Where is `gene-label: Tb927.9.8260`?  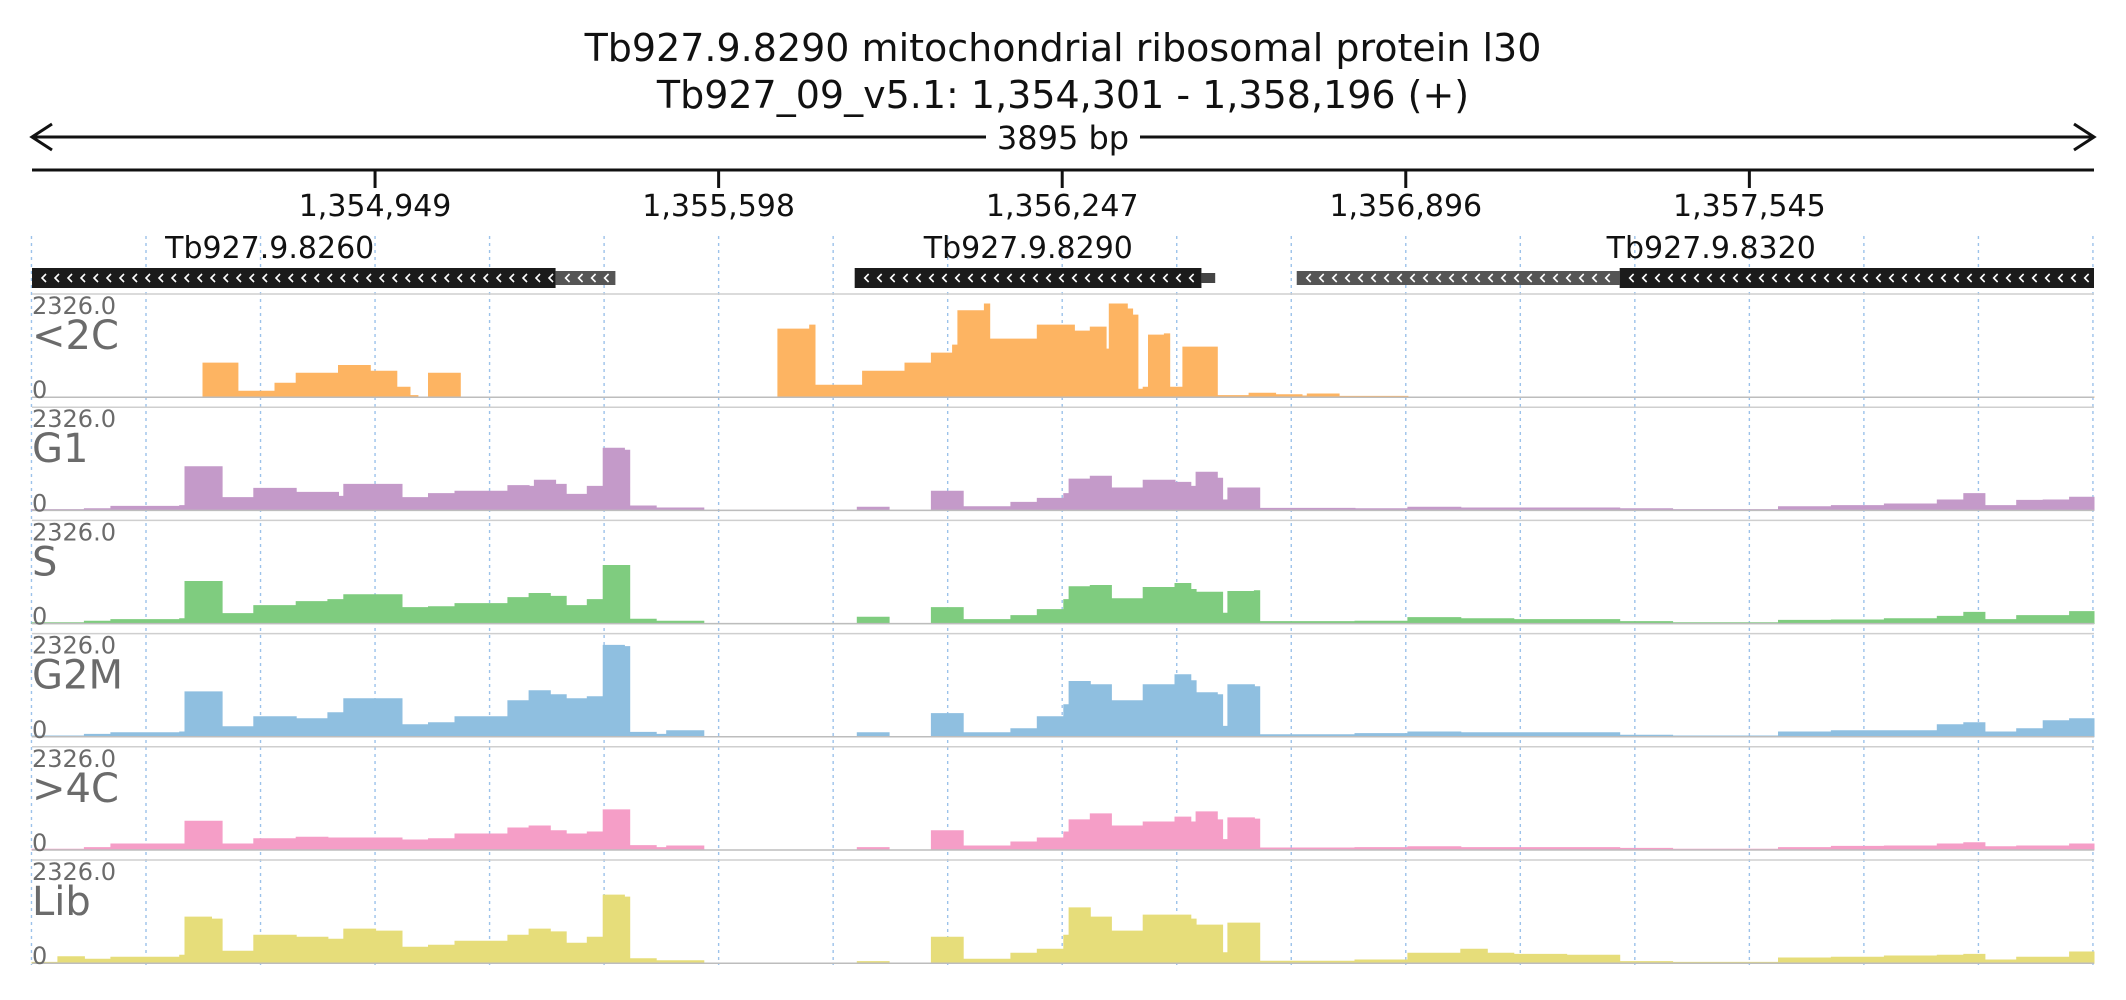
gene-label: Tb927.9.8260 is located at coordinates (269, 248).